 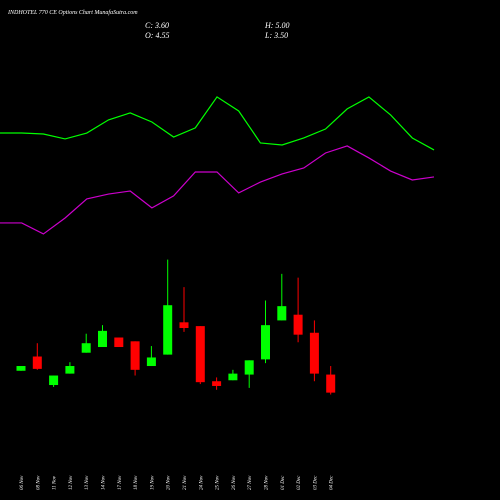 What do you see at coordinates (217, 123) in the screenshot?
I see `indicator-line` at bounding box center [217, 123].